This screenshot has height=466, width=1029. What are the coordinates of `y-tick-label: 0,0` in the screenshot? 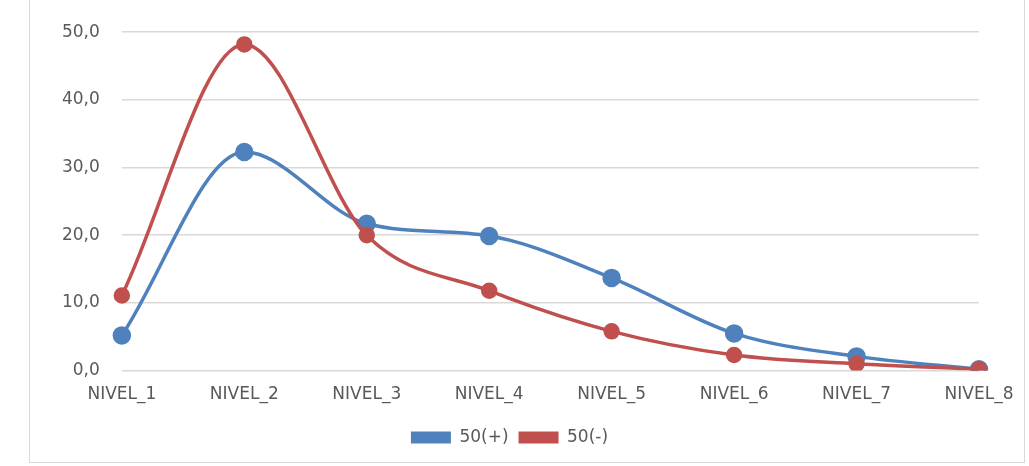 It's located at (86, 369).